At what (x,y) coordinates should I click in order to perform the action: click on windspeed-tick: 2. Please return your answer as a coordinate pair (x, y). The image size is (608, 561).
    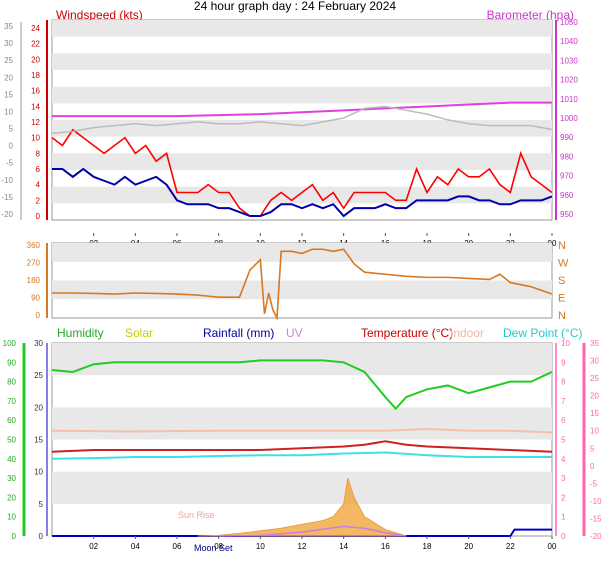
    Looking at the image, I should click on (38, 200).